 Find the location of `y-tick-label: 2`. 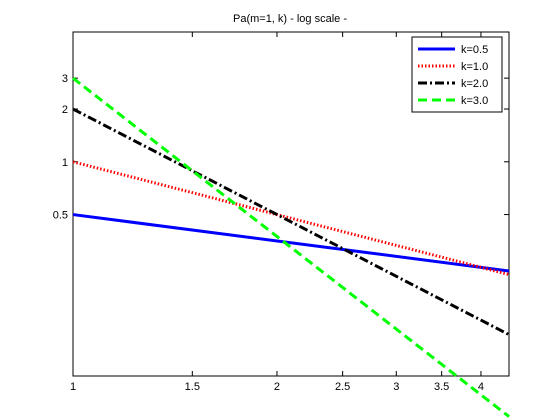

y-tick-label: 2 is located at coordinates (65, 110).